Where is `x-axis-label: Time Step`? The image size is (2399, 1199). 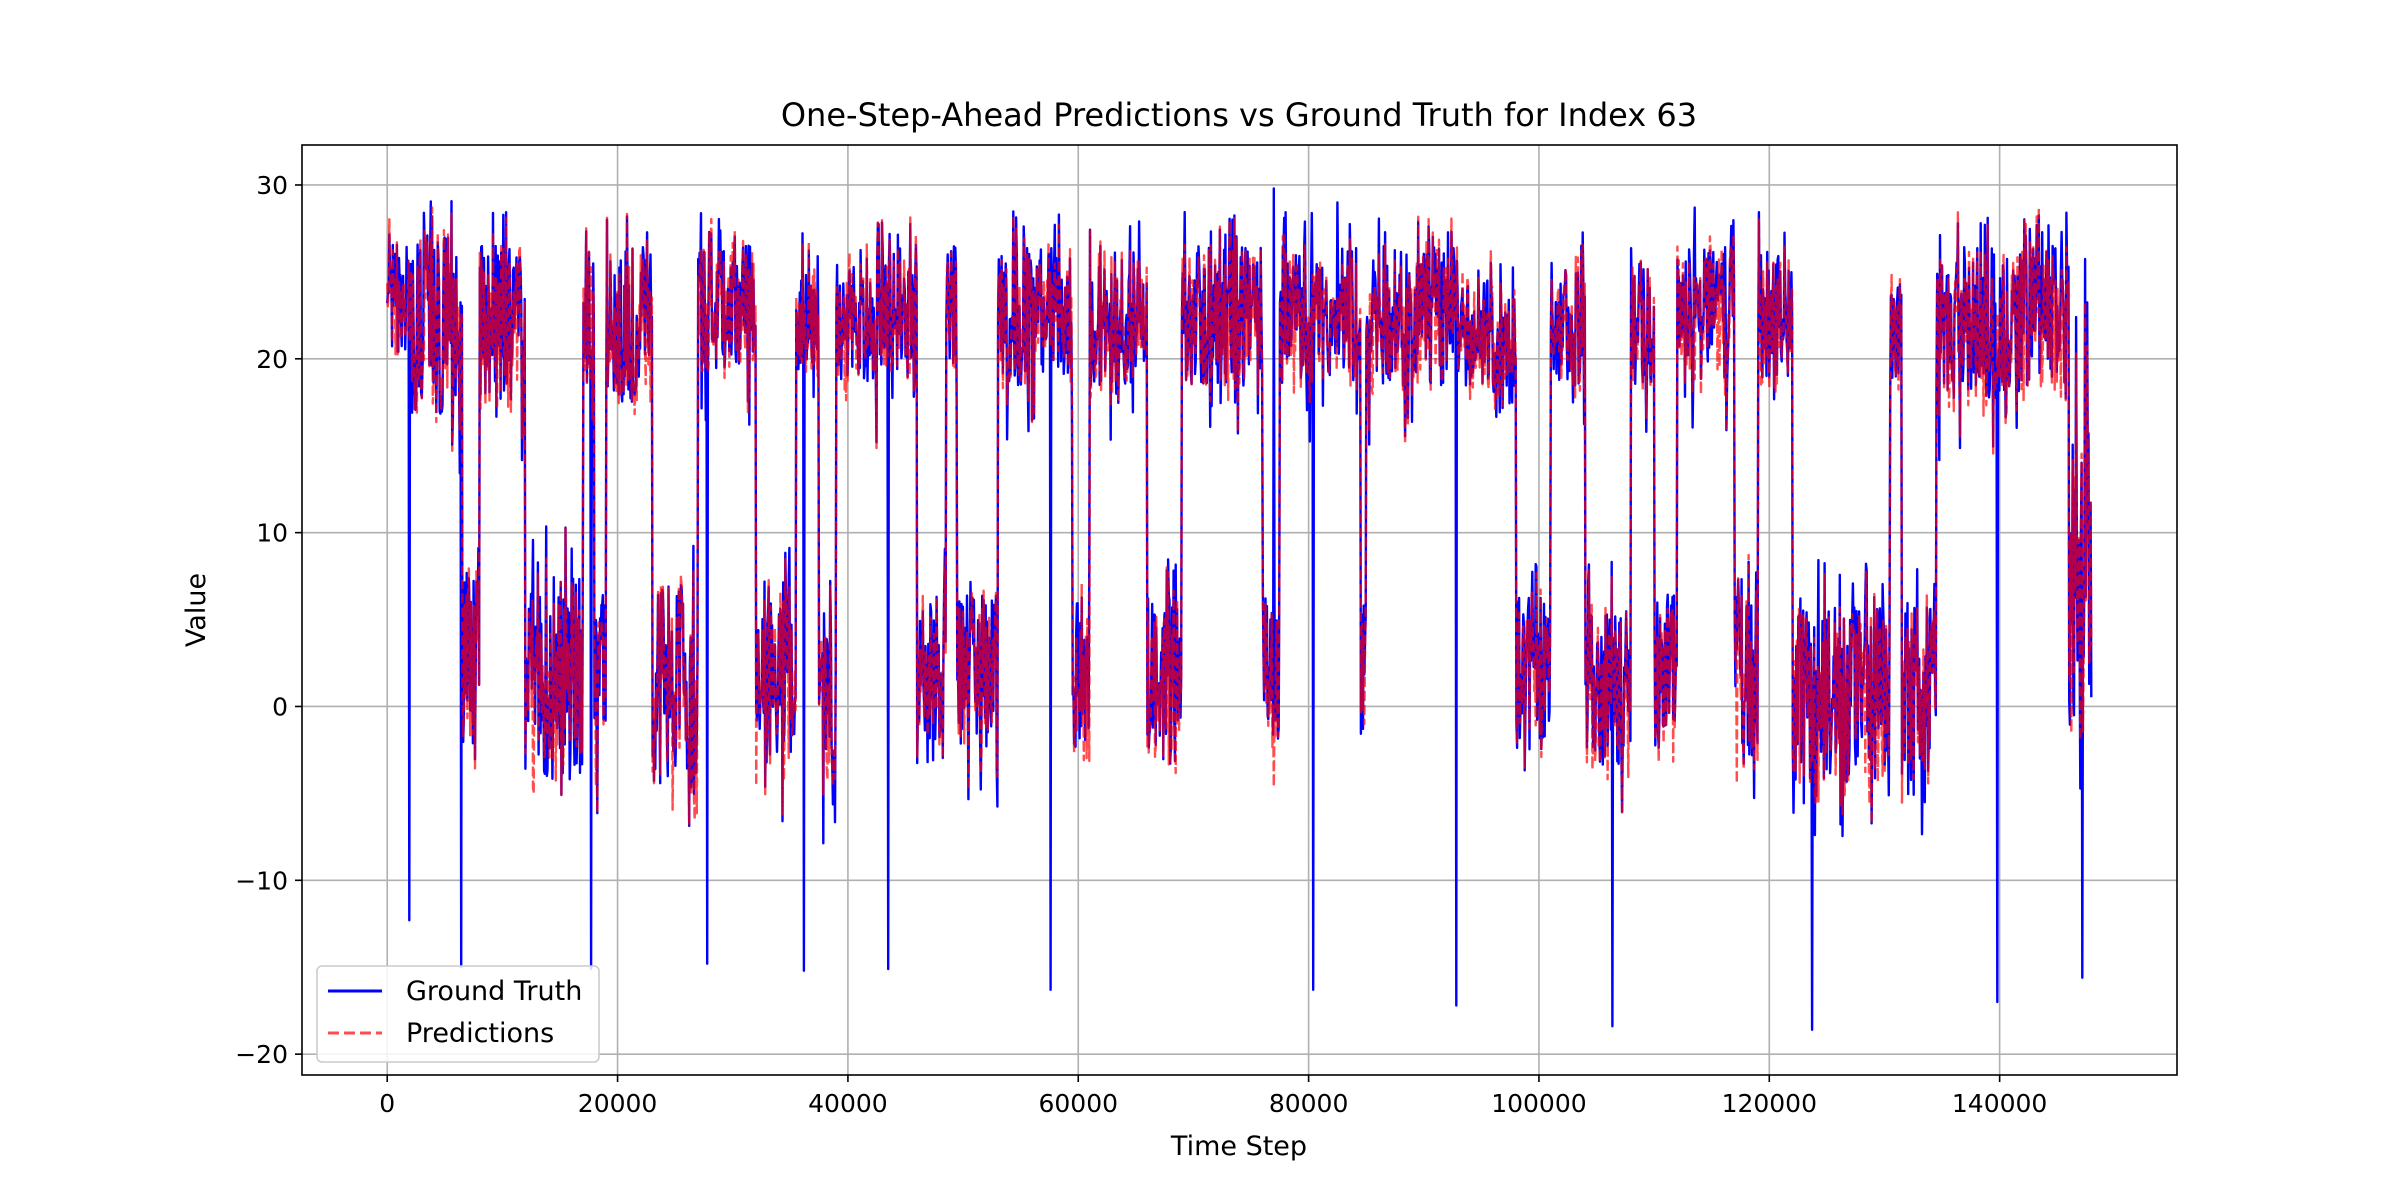
x-axis-label: Time Step is located at coordinates (1238, 1146).